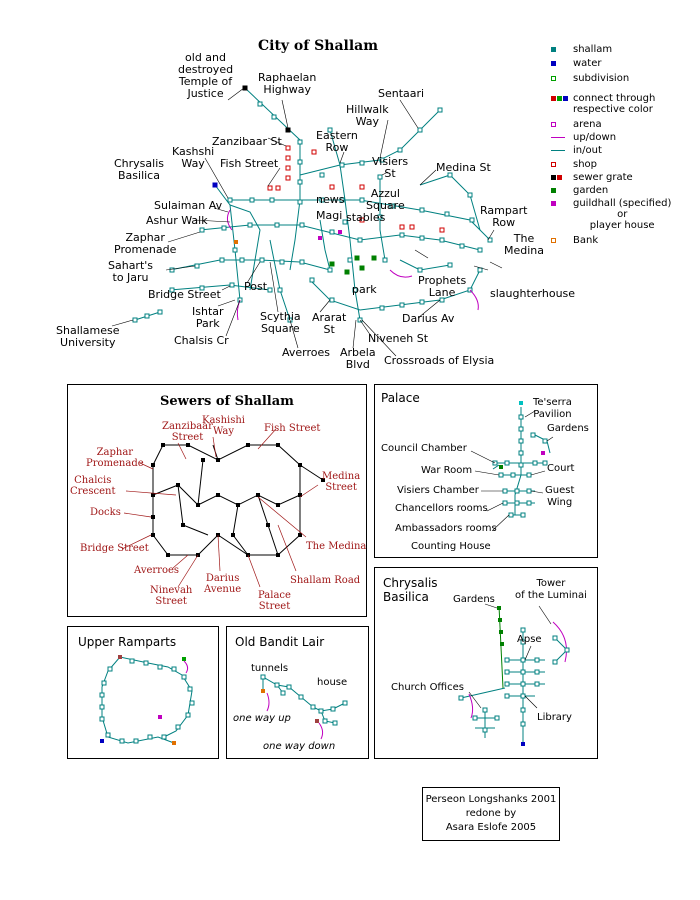 Image resolution: width=700 pixels, height=900 pixels. What do you see at coordinates (325, 580) in the screenshot?
I see `sewer-label-shallam-road: Shallam Road` at bounding box center [325, 580].